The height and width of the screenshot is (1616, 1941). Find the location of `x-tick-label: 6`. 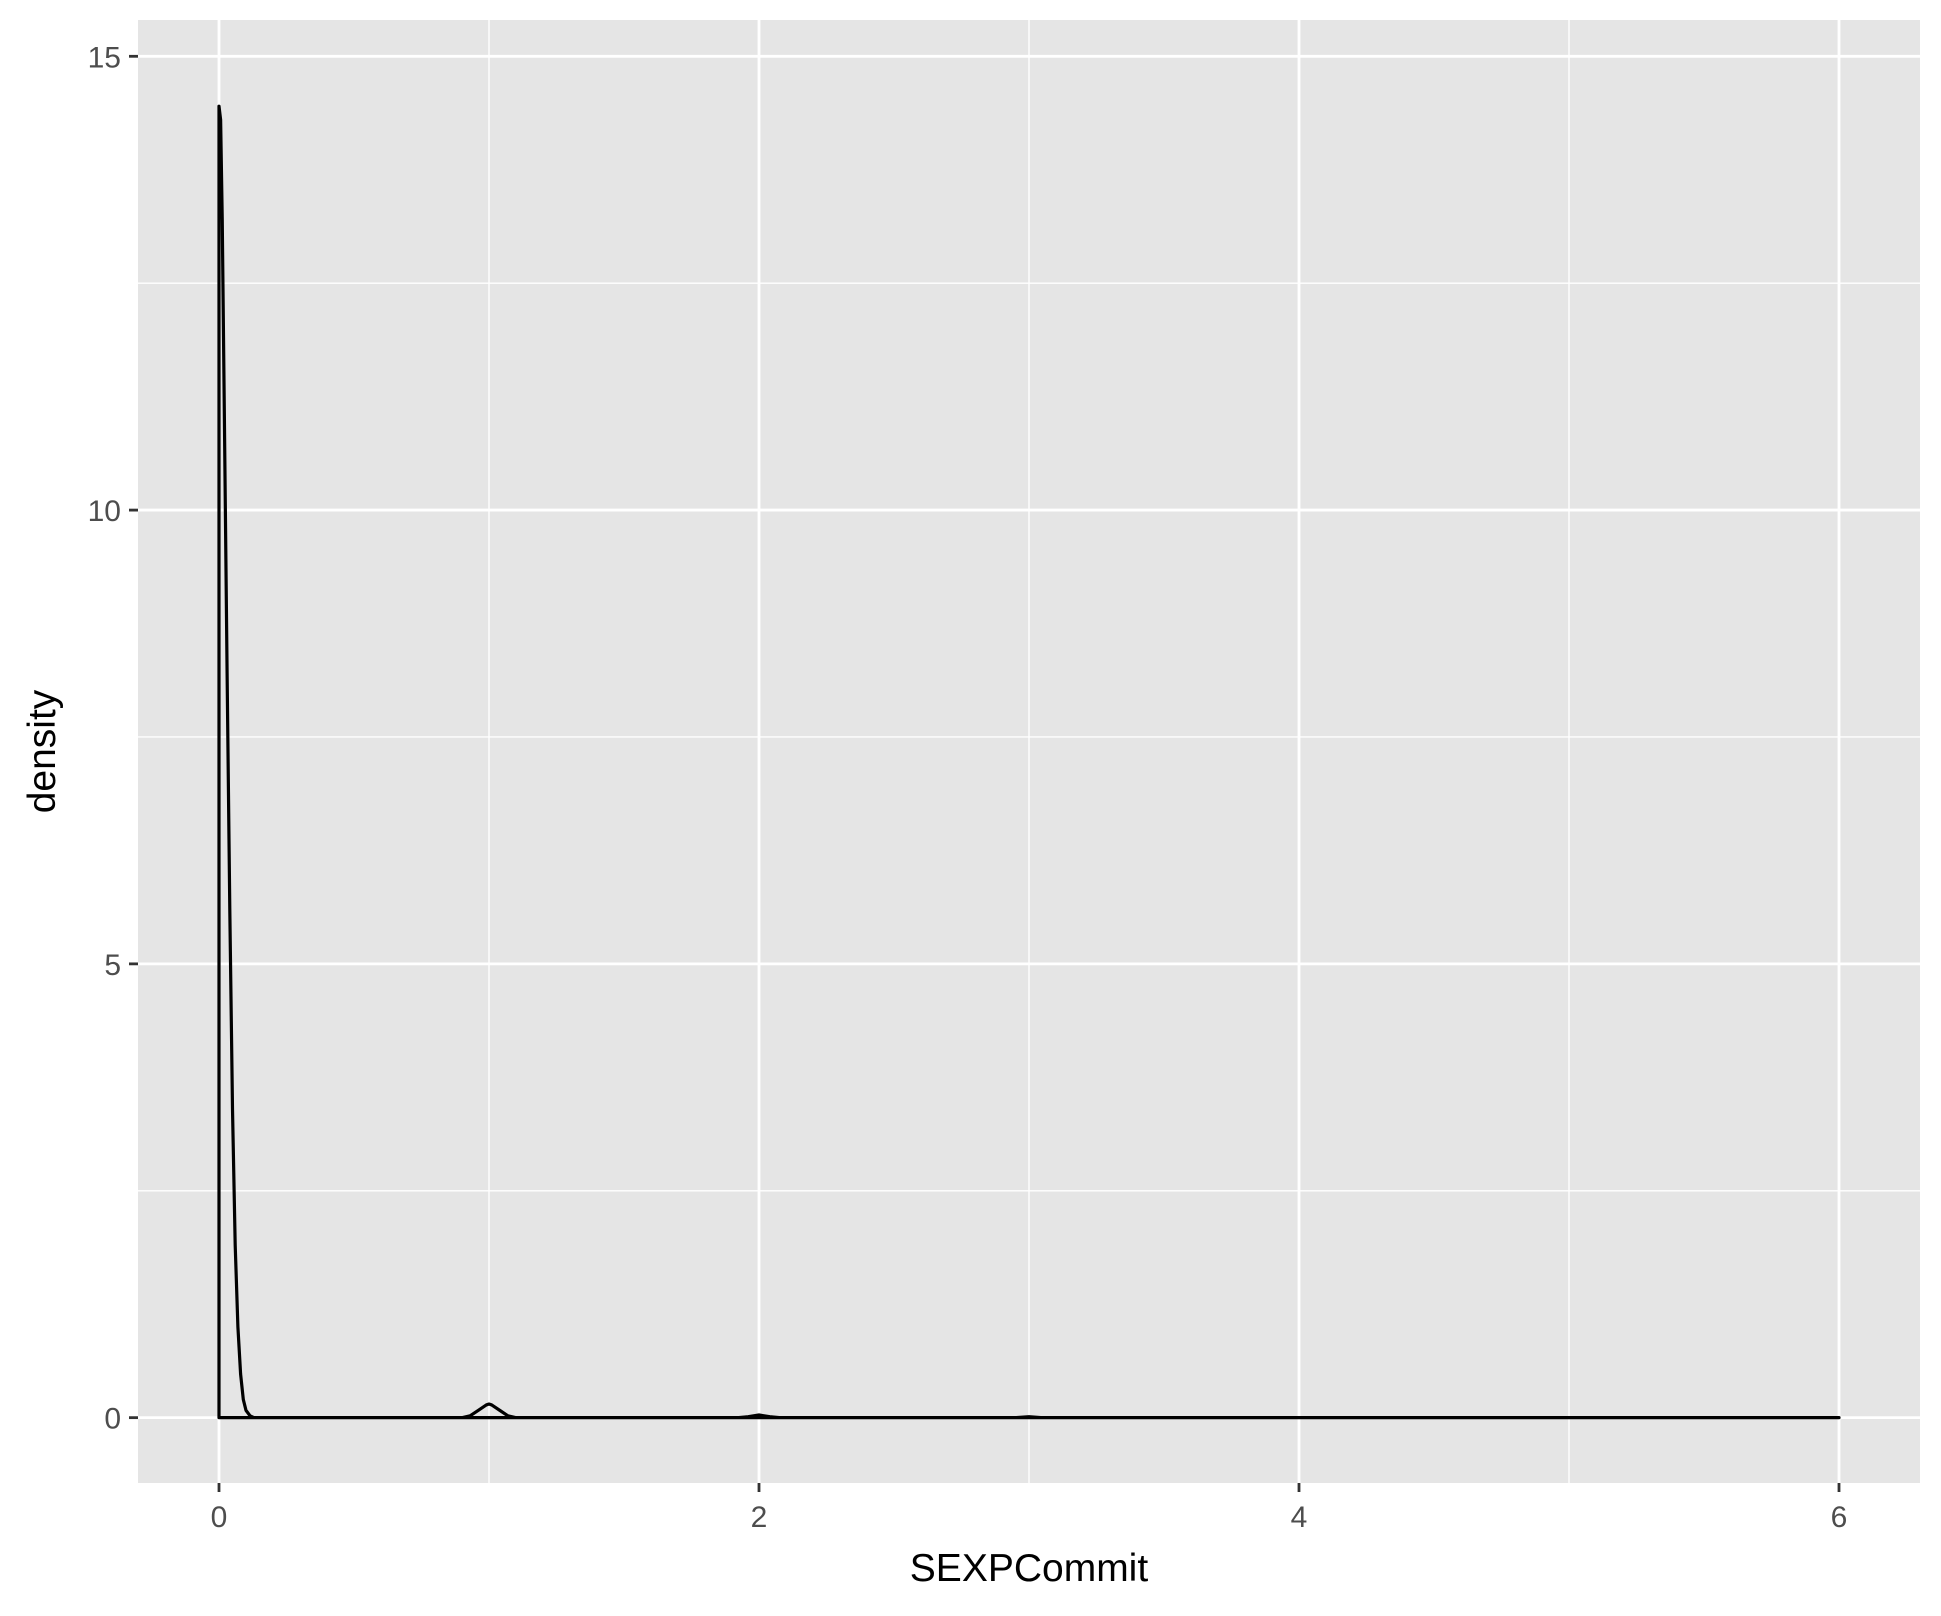

x-tick-label: 6 is located at coordinates (1839, 1517).